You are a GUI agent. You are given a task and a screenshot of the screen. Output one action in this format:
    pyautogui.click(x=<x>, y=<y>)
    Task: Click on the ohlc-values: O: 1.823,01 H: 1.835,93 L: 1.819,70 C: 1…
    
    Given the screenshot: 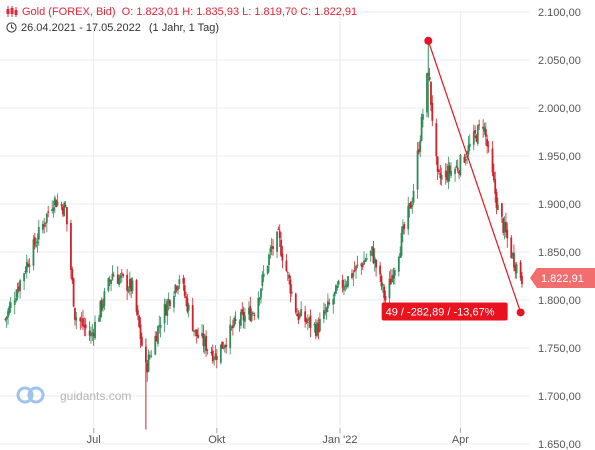 What is the action you would take?
    pyautogui.click(x=239, y=12)
    